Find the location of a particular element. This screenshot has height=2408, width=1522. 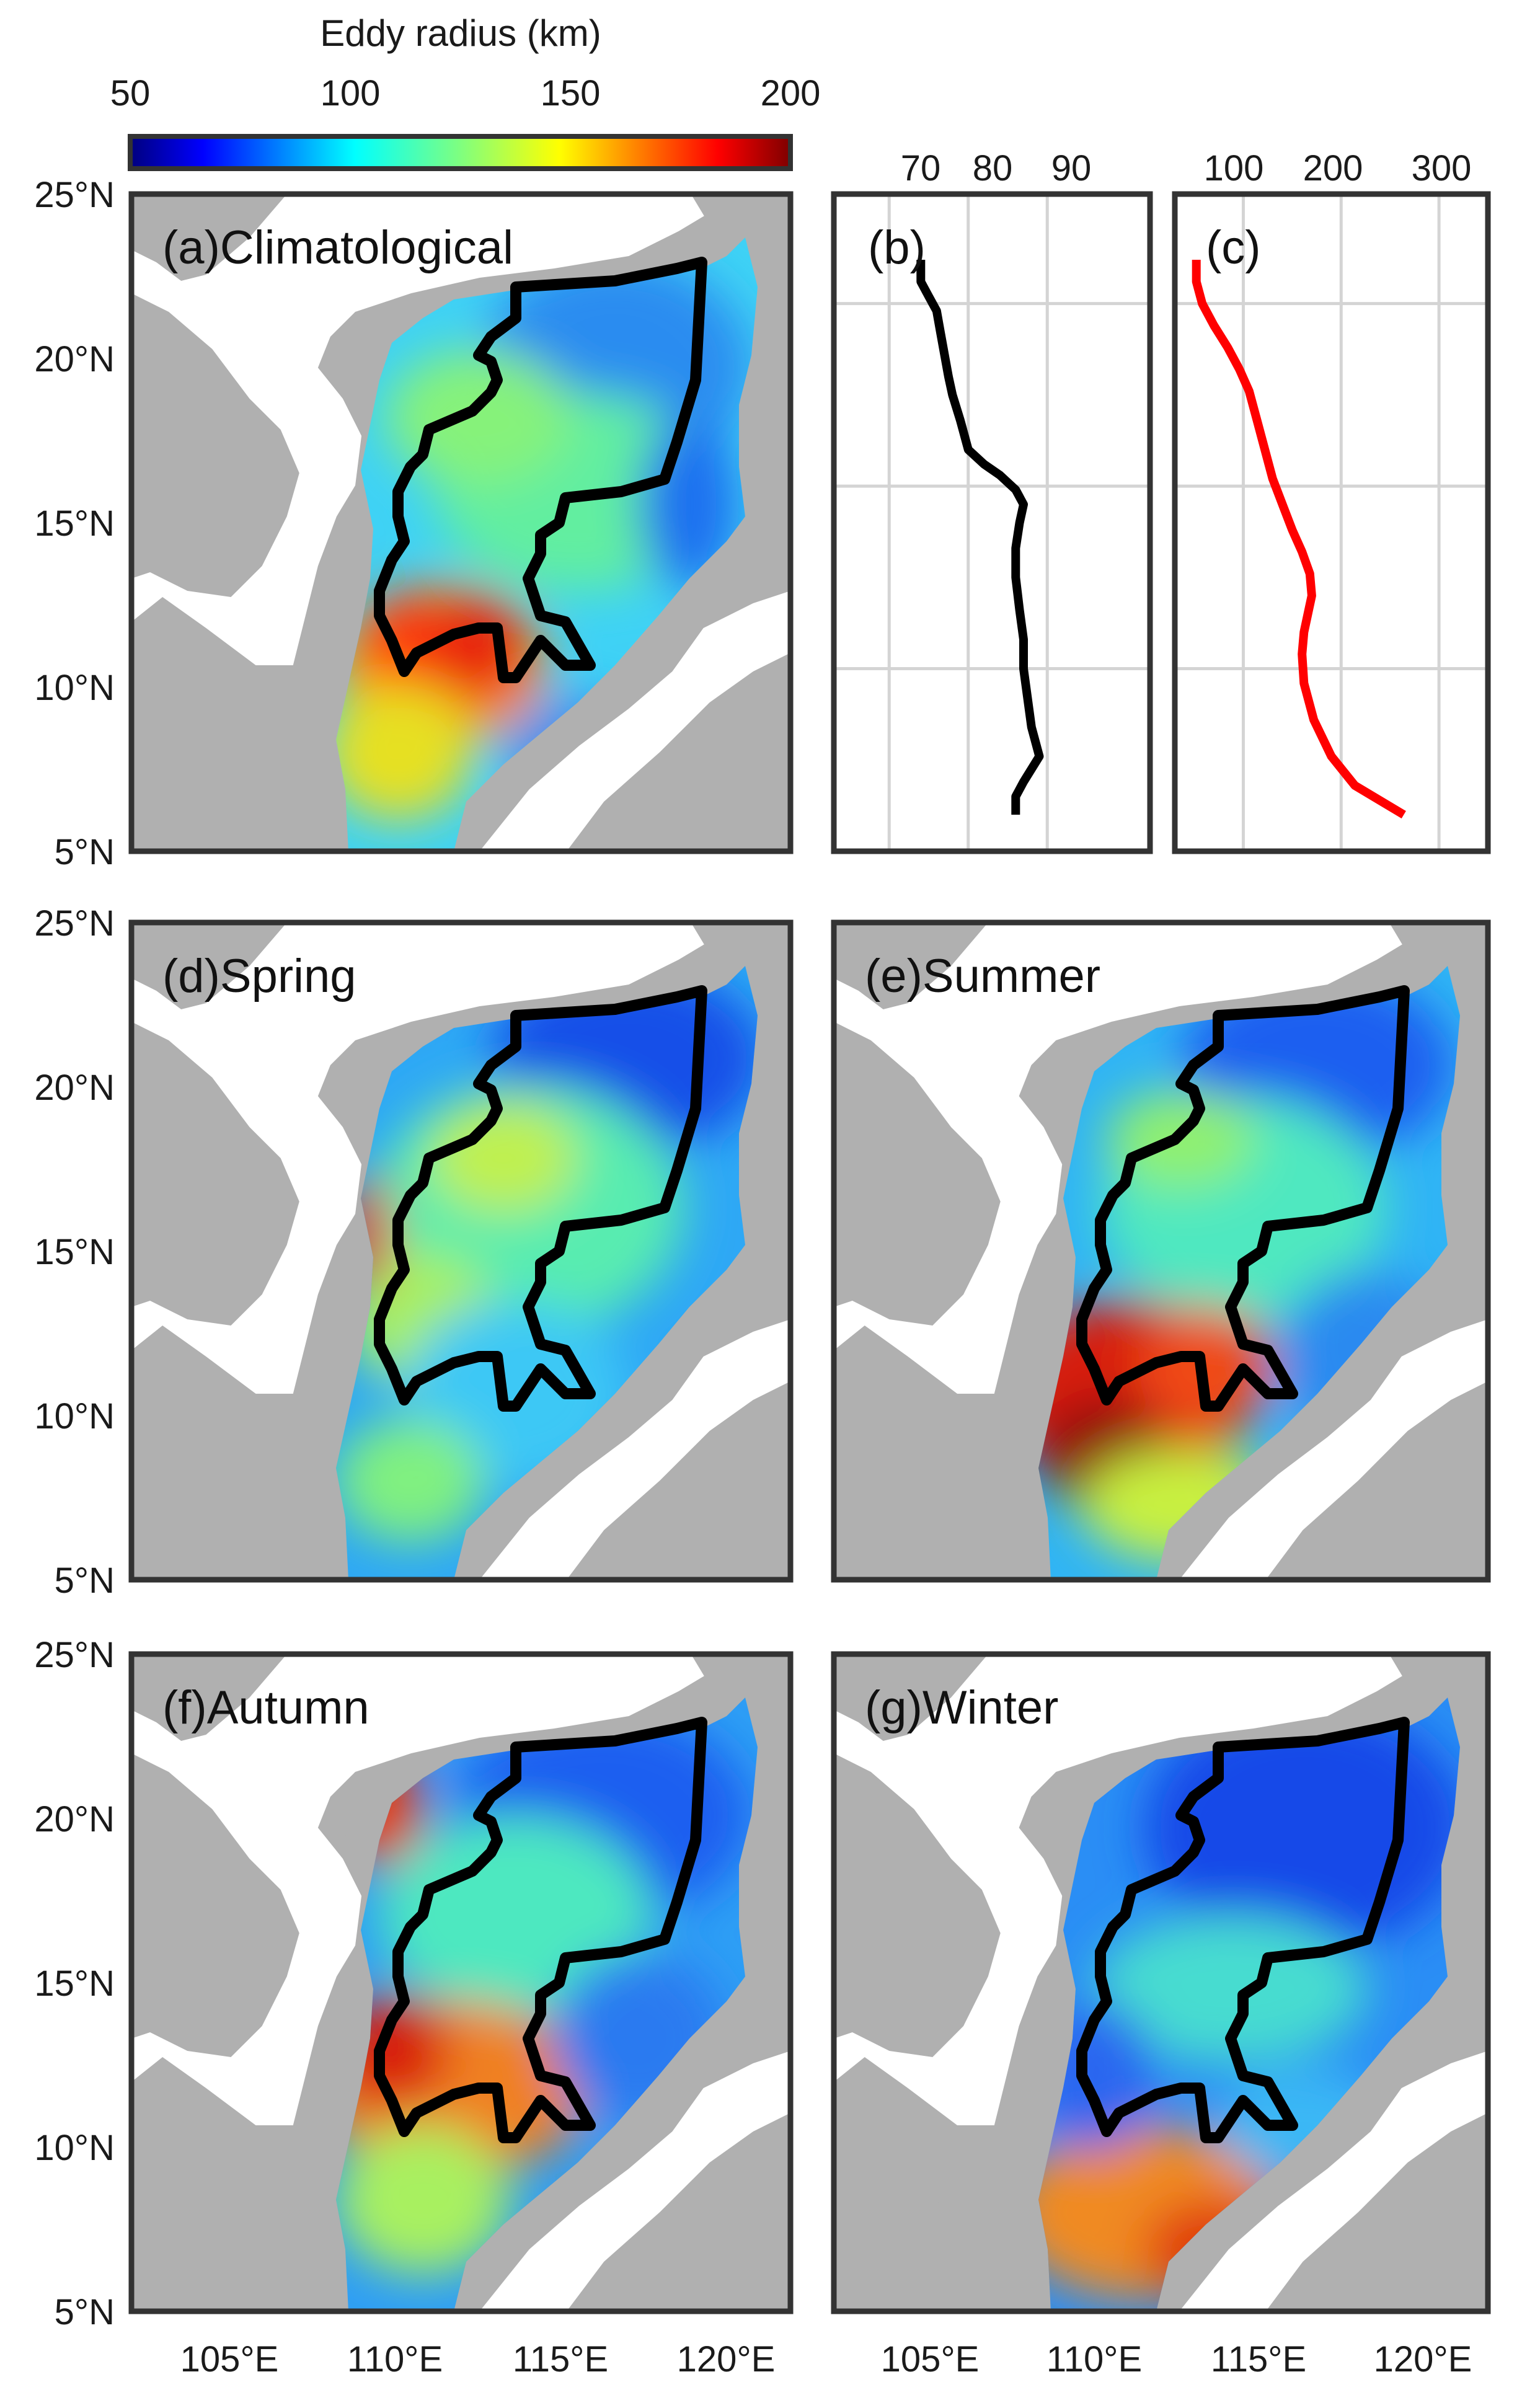

profile-b-frame is located at coordinates (992, 522).